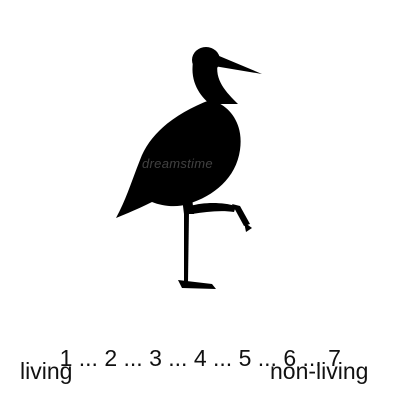  Describe the element at coordinates (245, 358) in the screenshot. I see `scale-point-5: 5` at that location.